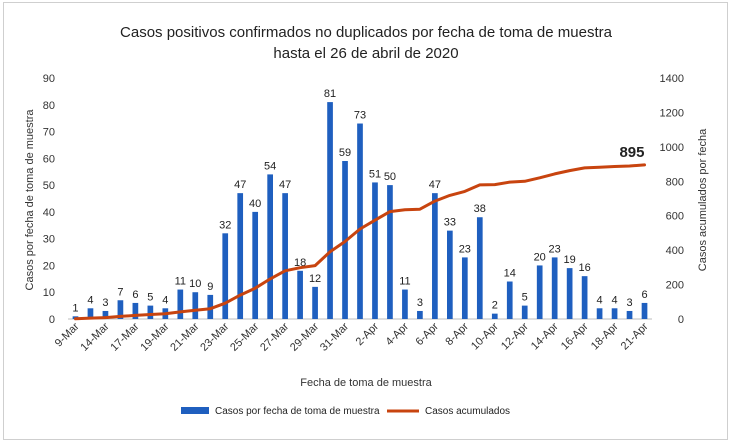 This screenshot has height=444, width=732. What do you see at coordinates (49, 106) in the screenshot?
I see `y-tick-label: 80` at bounding box center [49, 106].